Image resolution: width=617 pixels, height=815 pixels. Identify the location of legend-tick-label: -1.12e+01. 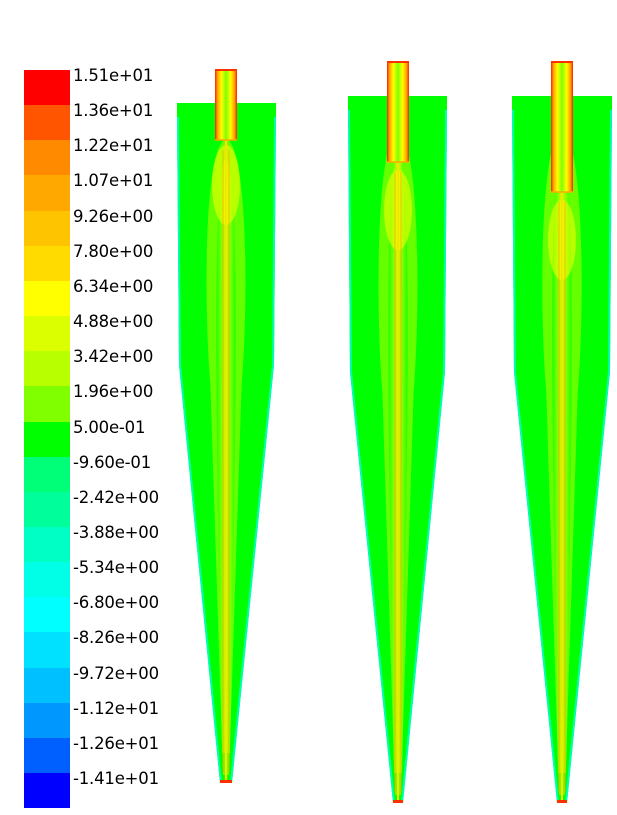
(116, 708).